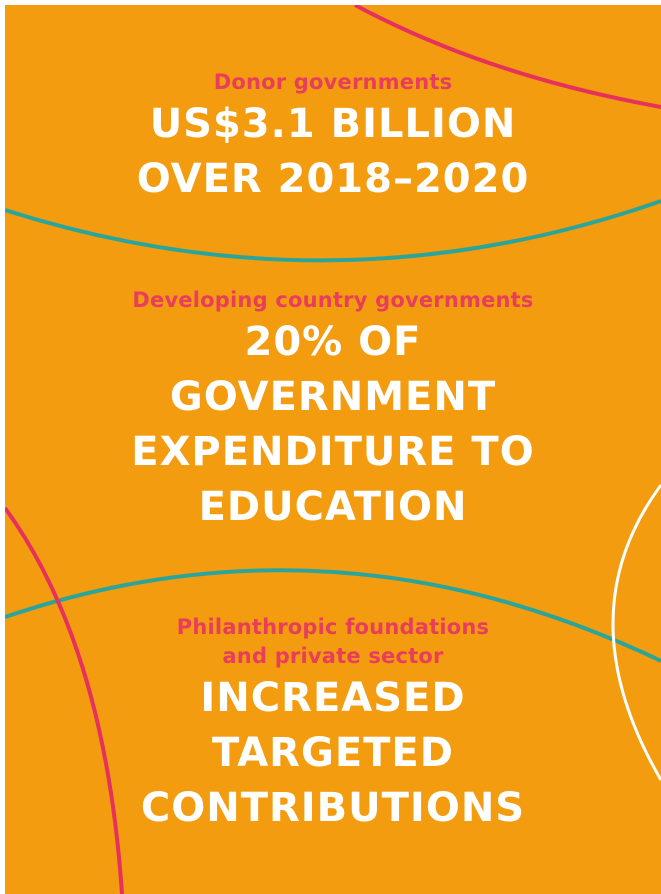 This screenshot has width=661, height=894. I want to click on teal-arc-upper, so click(333, 231).